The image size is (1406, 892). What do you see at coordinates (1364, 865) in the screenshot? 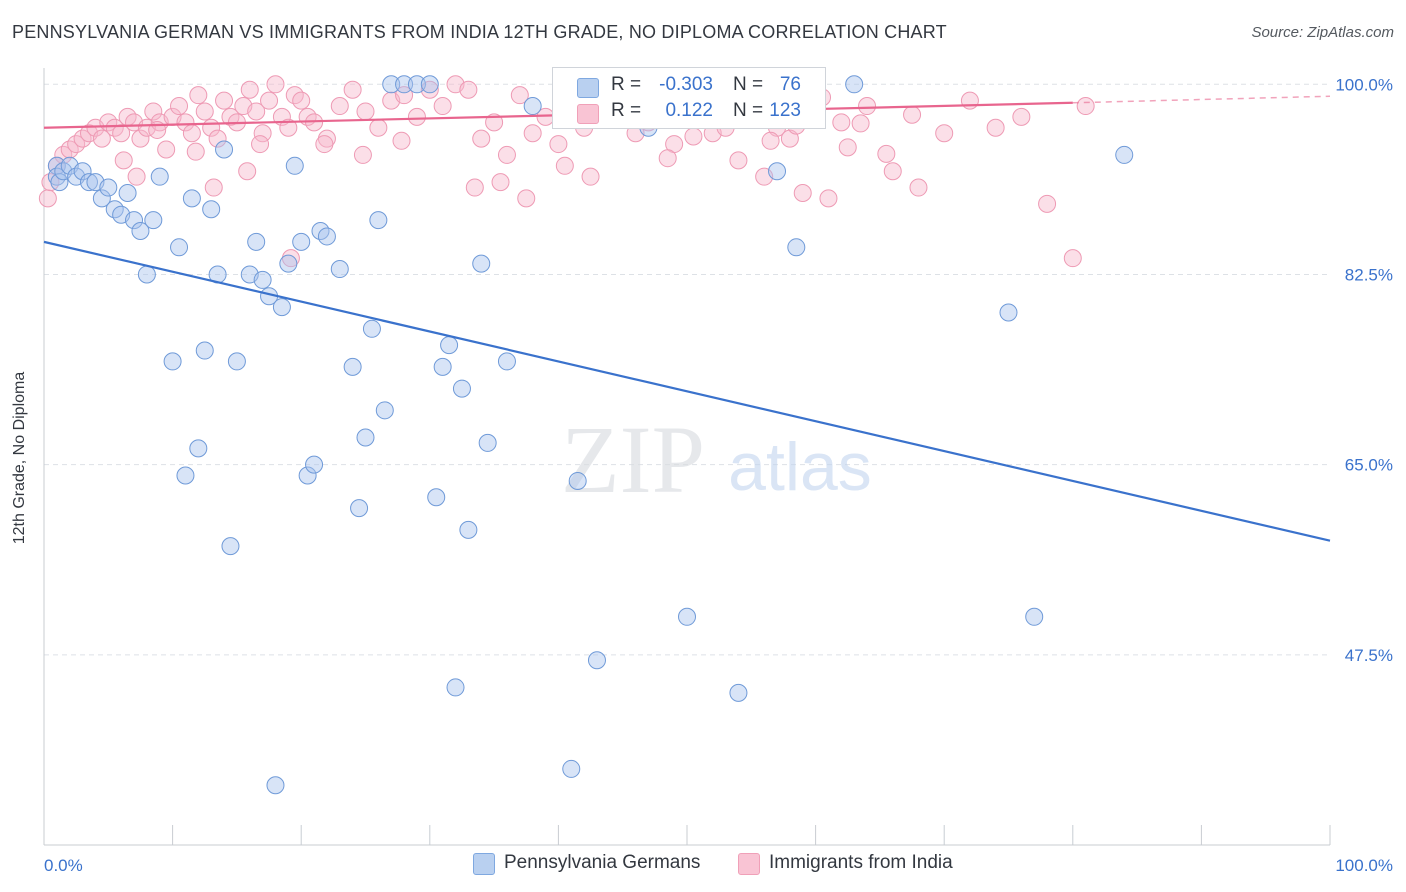
I see `x-tick-label-max: 100.0%` at bounding box center [1364, 865].